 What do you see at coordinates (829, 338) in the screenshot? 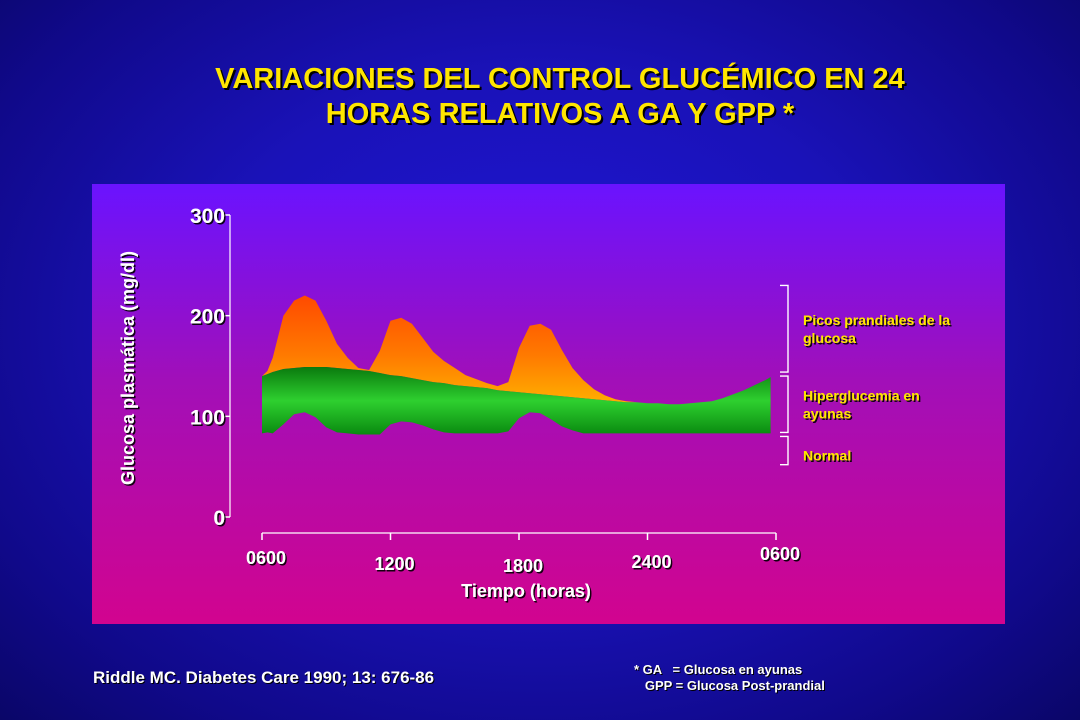
I see `bracket-label: glucosa` at bounding box center [829, 338].